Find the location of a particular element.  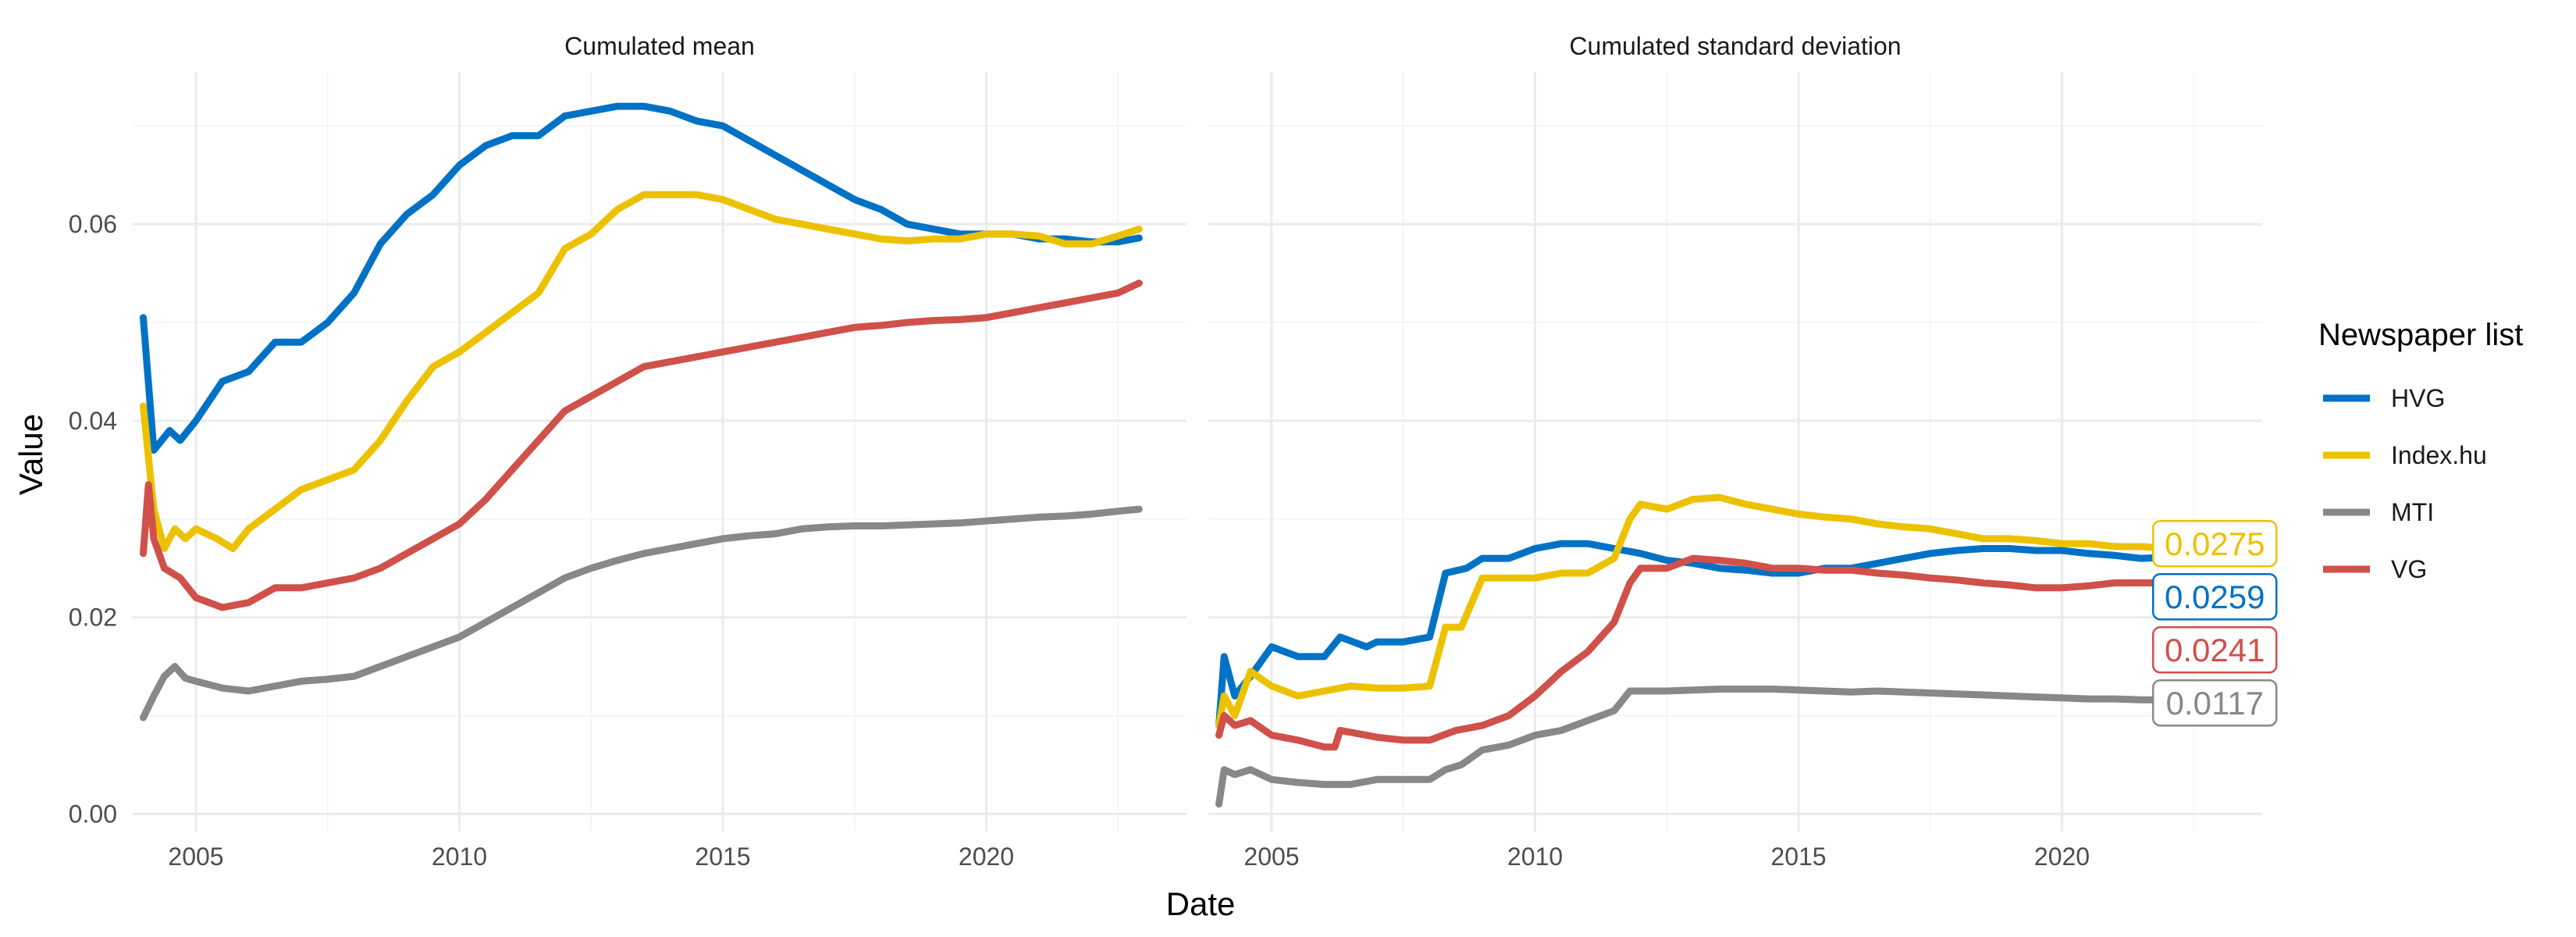

legend-label: HVG is located at coordinates (2418, 398).